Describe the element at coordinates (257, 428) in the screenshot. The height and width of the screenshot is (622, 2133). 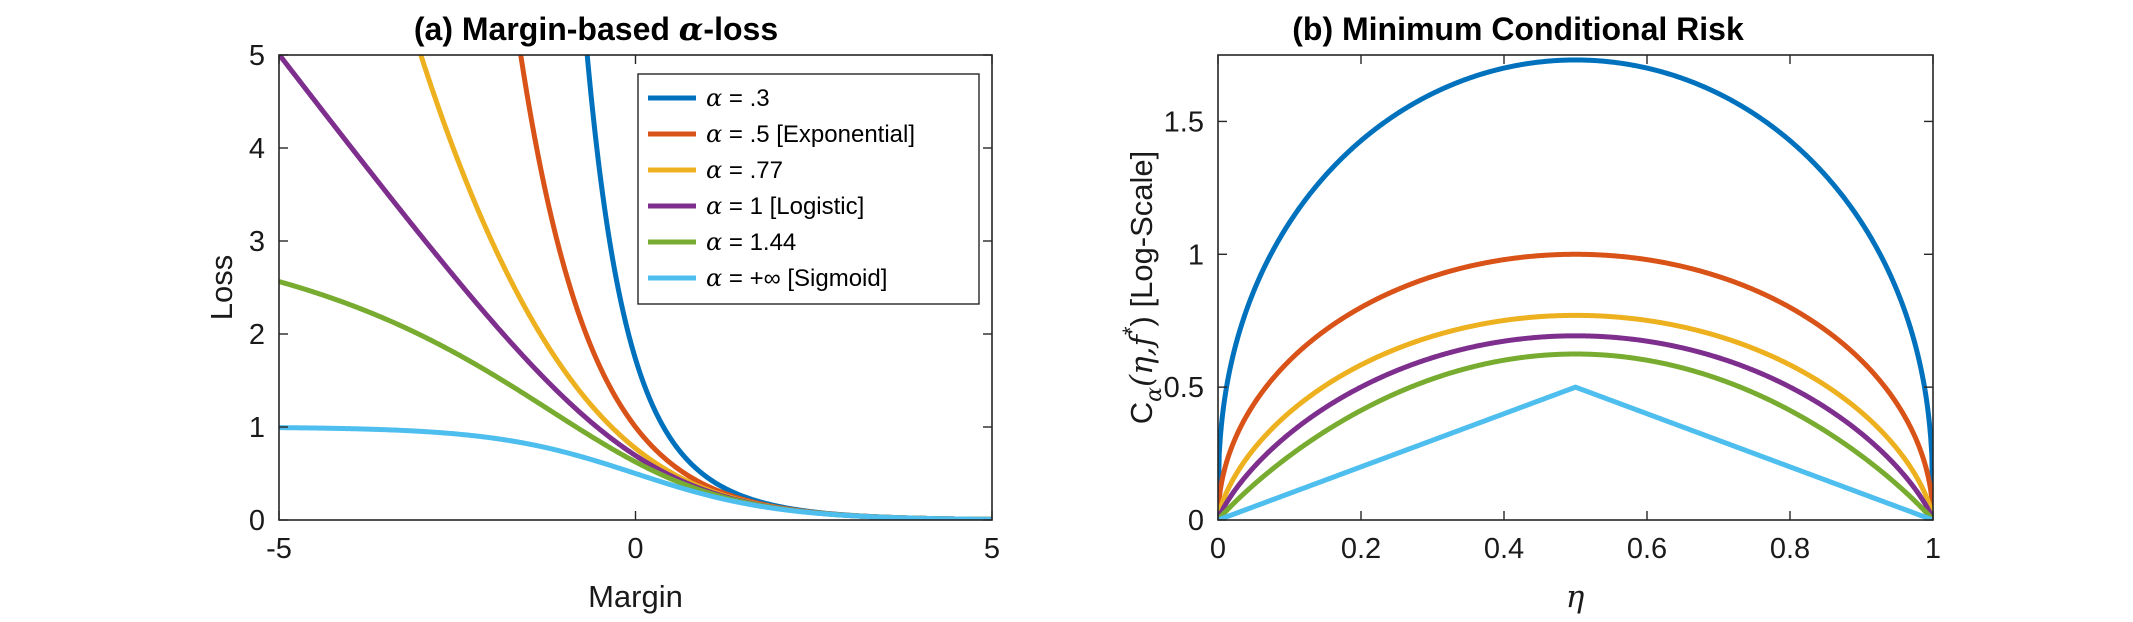
I see `panel-a-ytick-label: 1` at that location.